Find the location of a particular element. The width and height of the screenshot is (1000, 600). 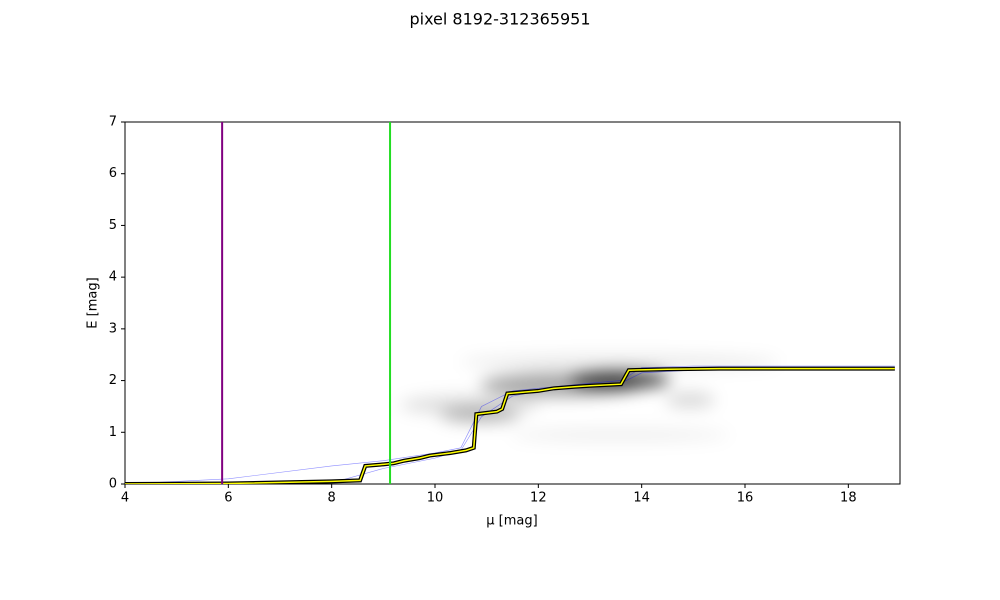

x-tick-label: 12 is located at coordinates (538, 498).